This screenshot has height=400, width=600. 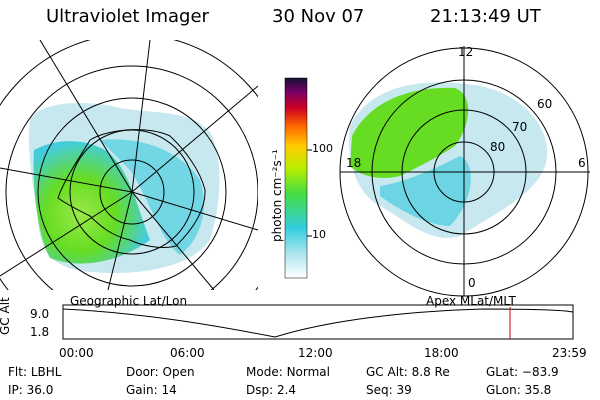 What do you see at coordinates (40, 390) in the screenshot?
I see `ip-value: 36.0` at bounding box center [40, 390].